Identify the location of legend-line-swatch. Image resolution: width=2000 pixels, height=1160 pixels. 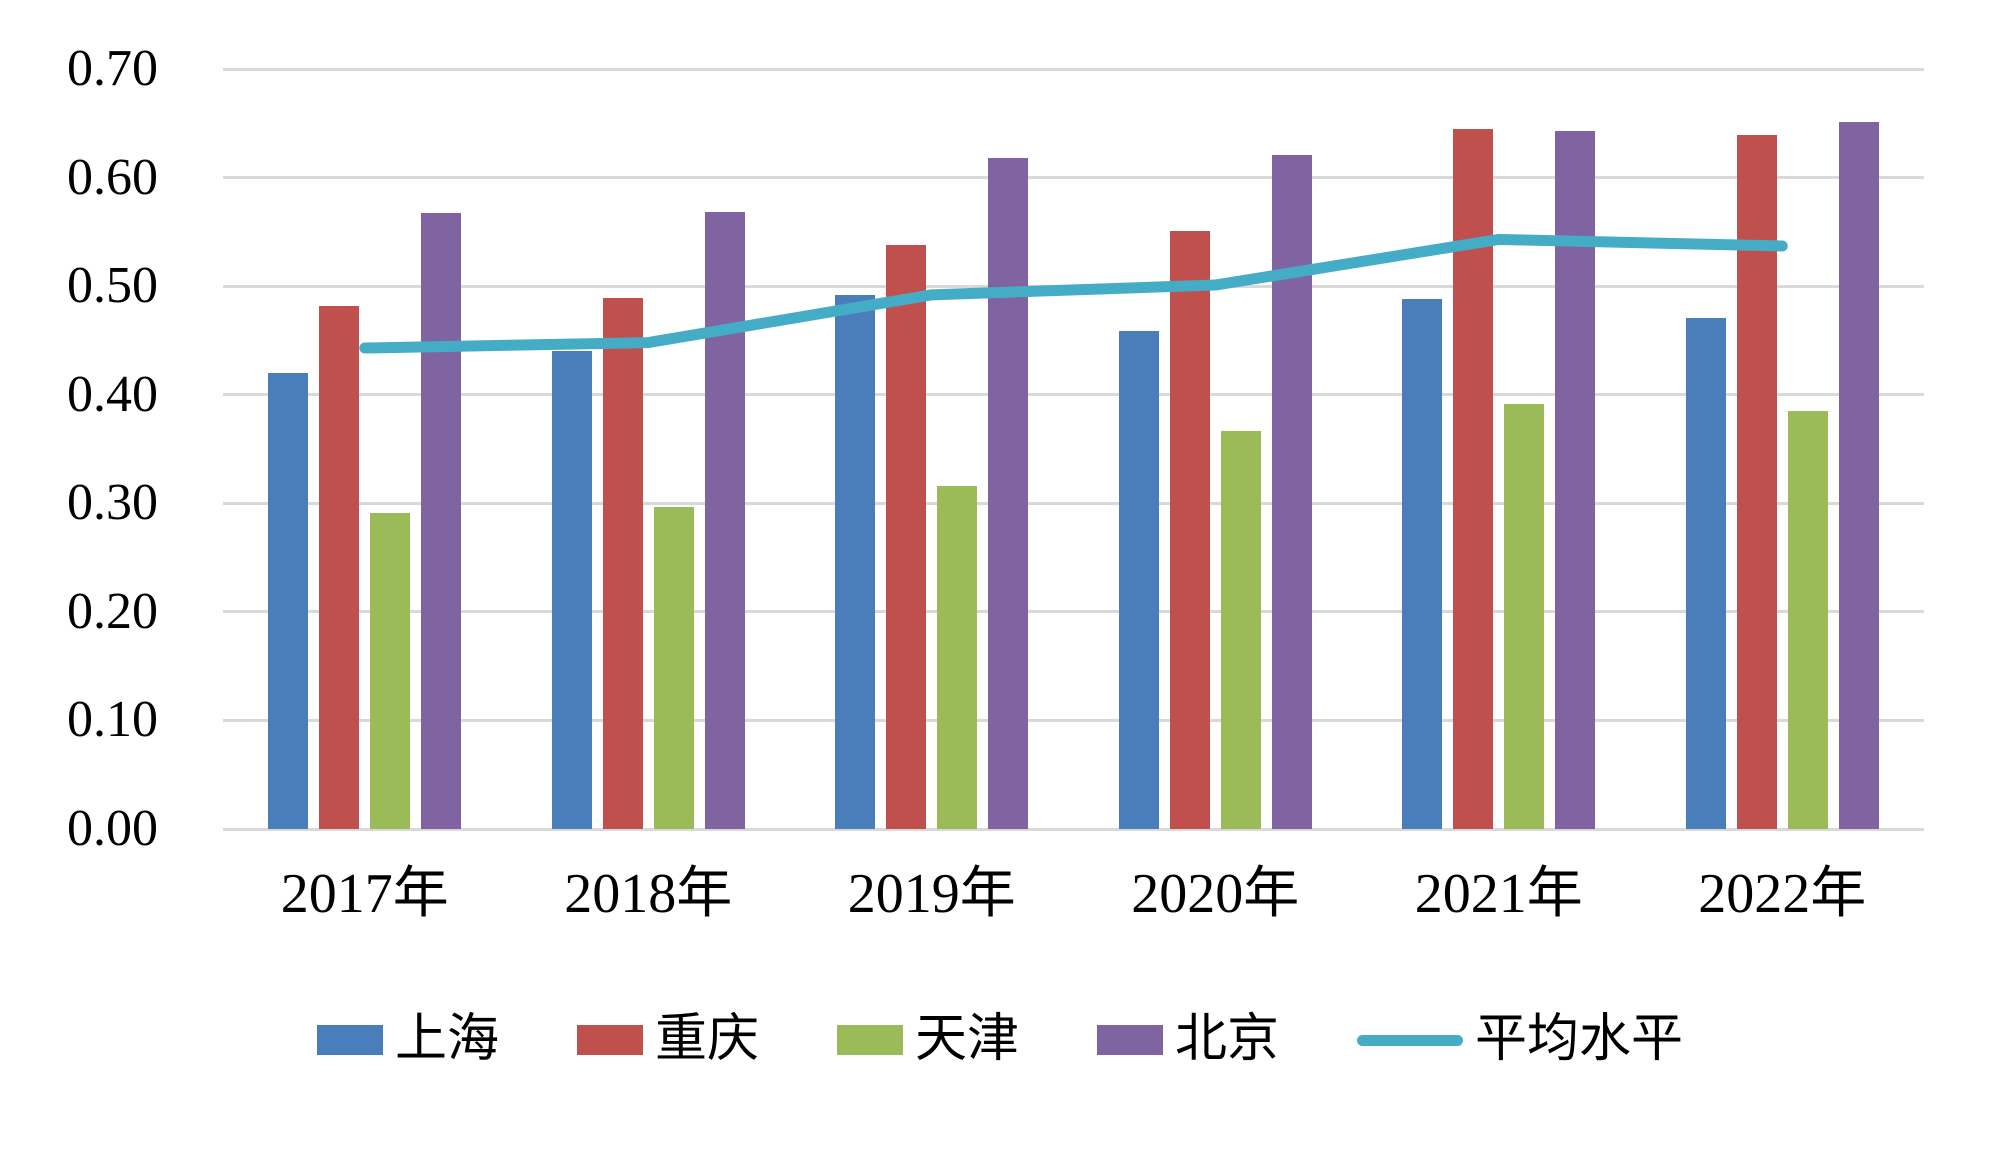
(1410, 1040).